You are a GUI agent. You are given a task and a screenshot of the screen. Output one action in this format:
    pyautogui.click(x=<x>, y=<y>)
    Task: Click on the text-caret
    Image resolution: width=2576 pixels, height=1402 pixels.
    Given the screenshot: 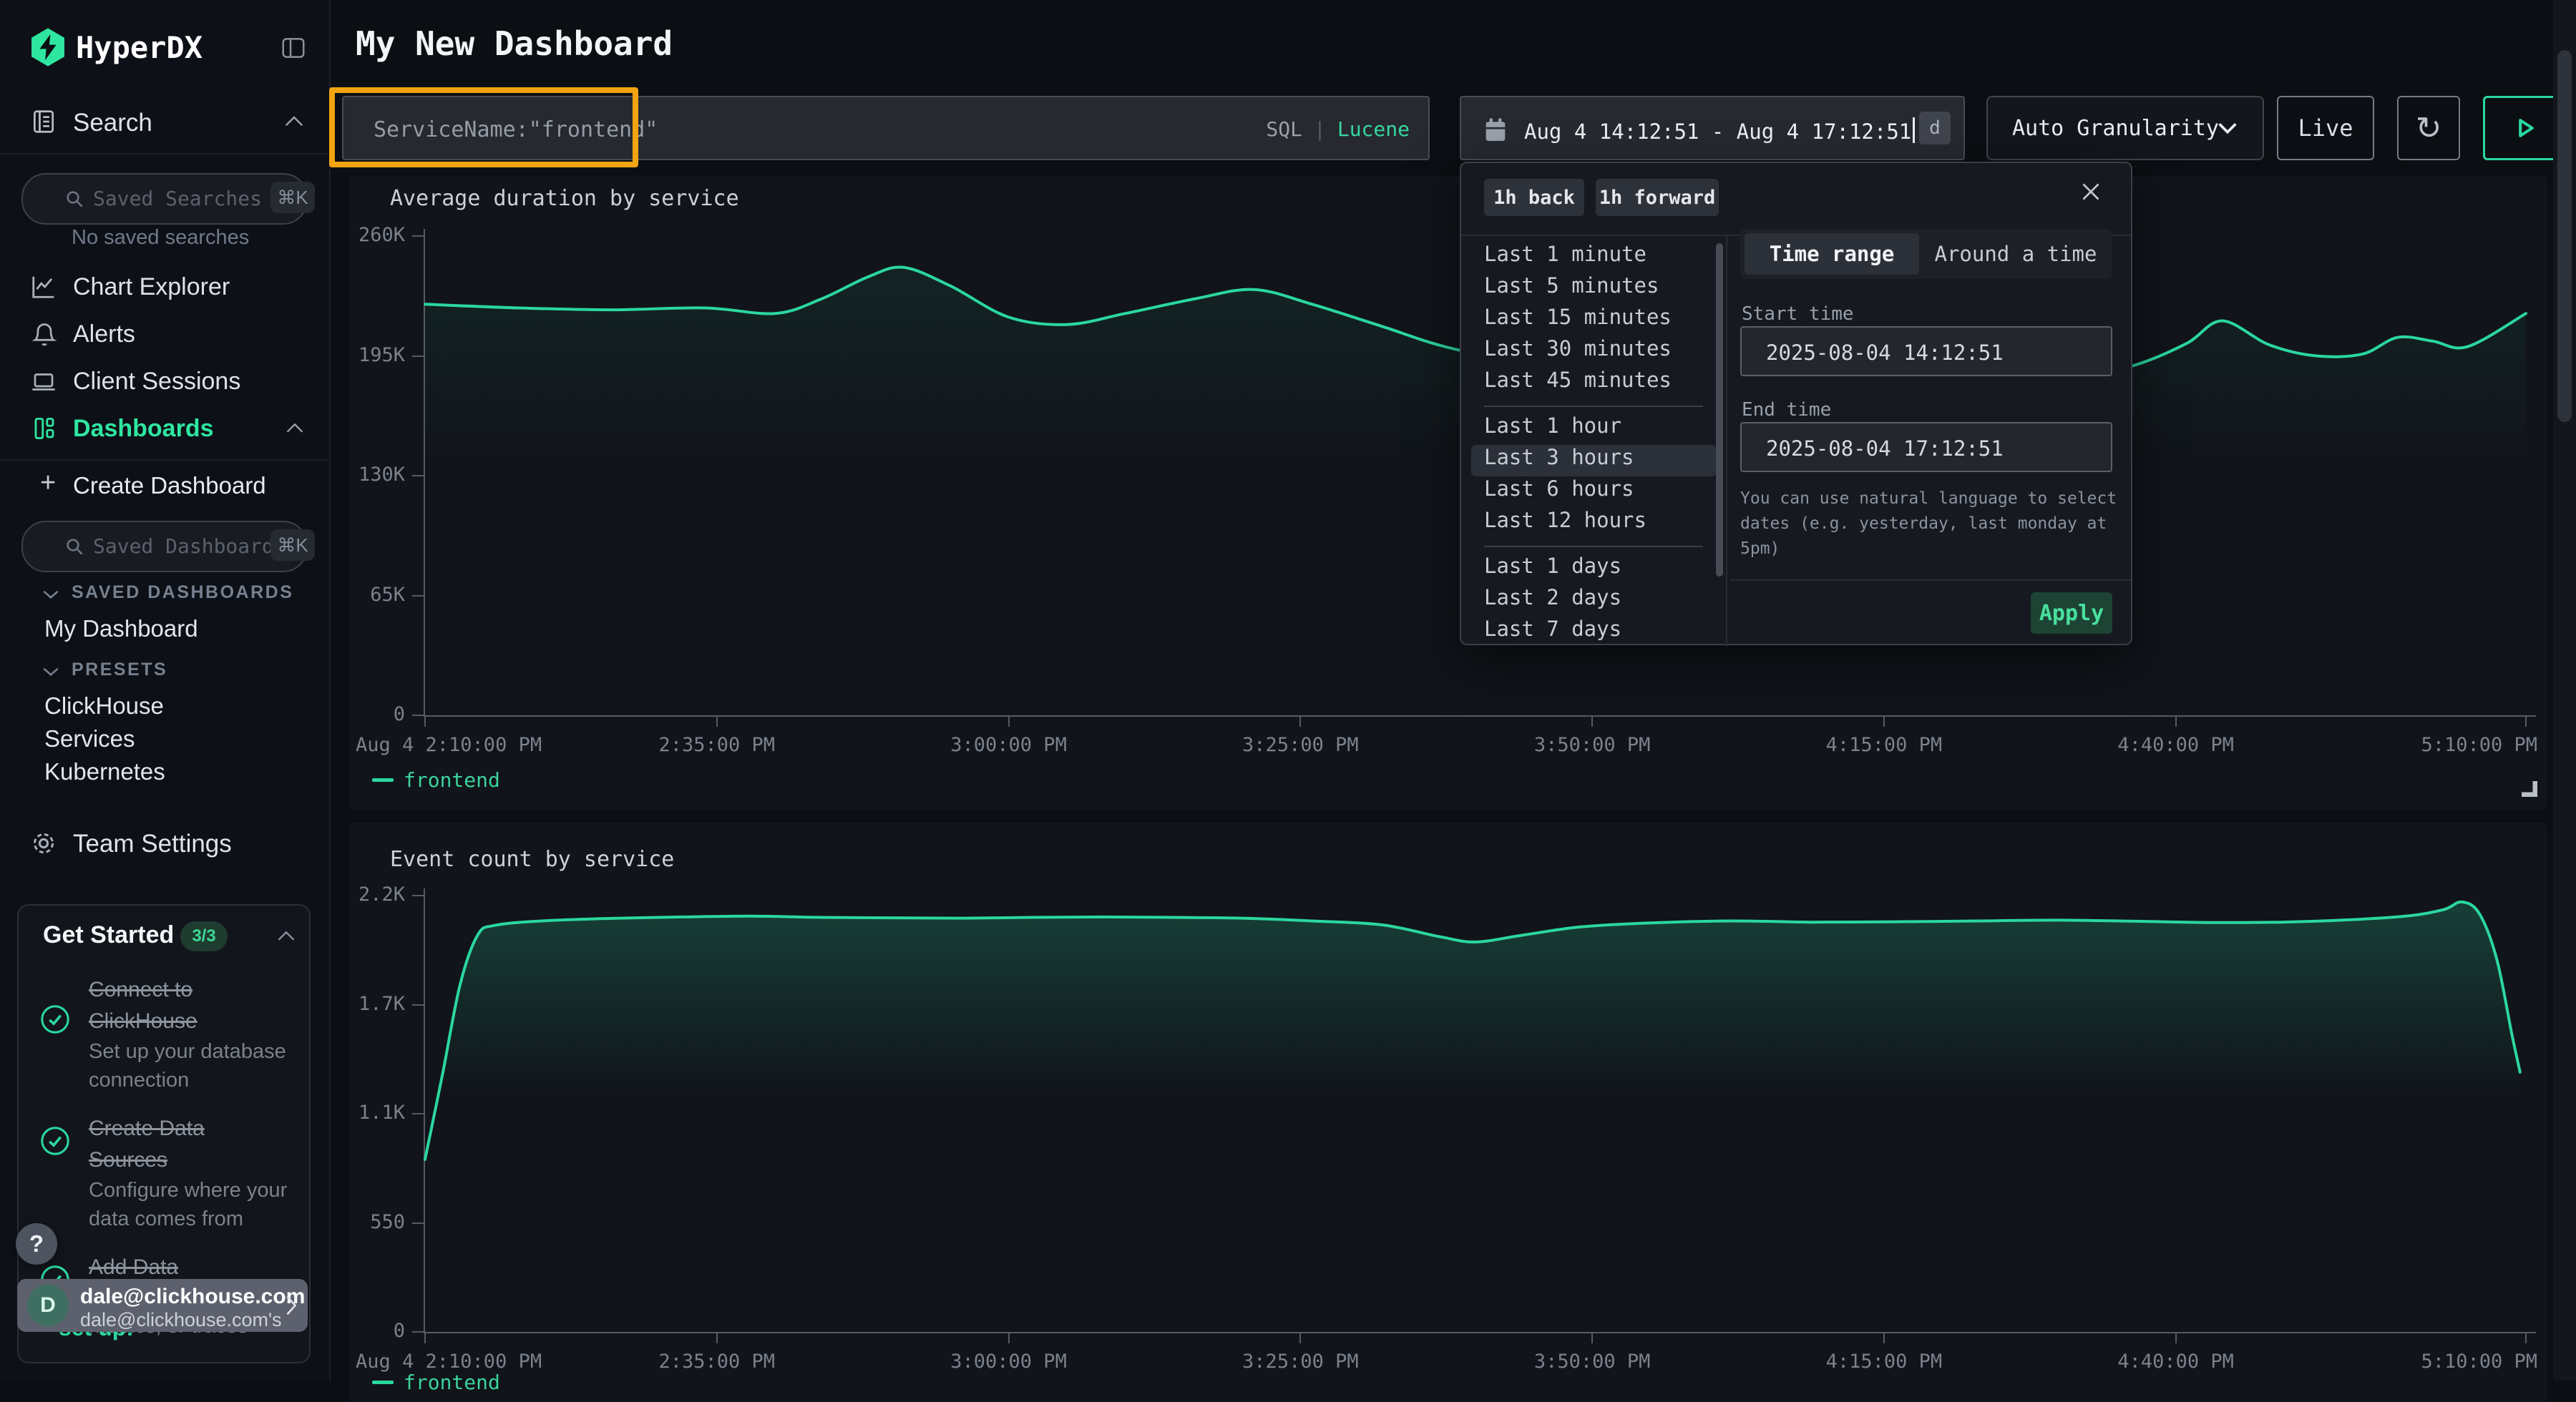 What is the action you would take?
    pyautogui.click(x=1914, y=130)
    